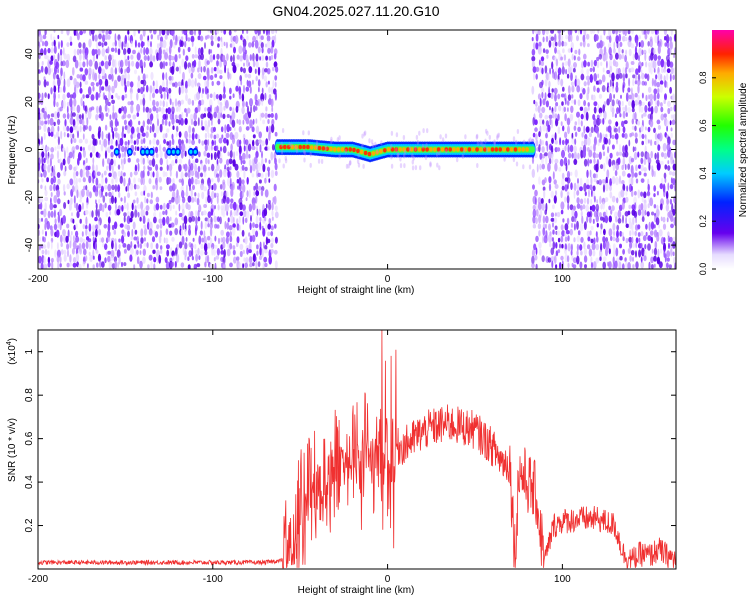 Image resolution: width=750 pixels, height=600 pixels. What do you see at coordinates (527, 149) in the screenshot?
I see `signal-peak` at bounding box center [527, 149].